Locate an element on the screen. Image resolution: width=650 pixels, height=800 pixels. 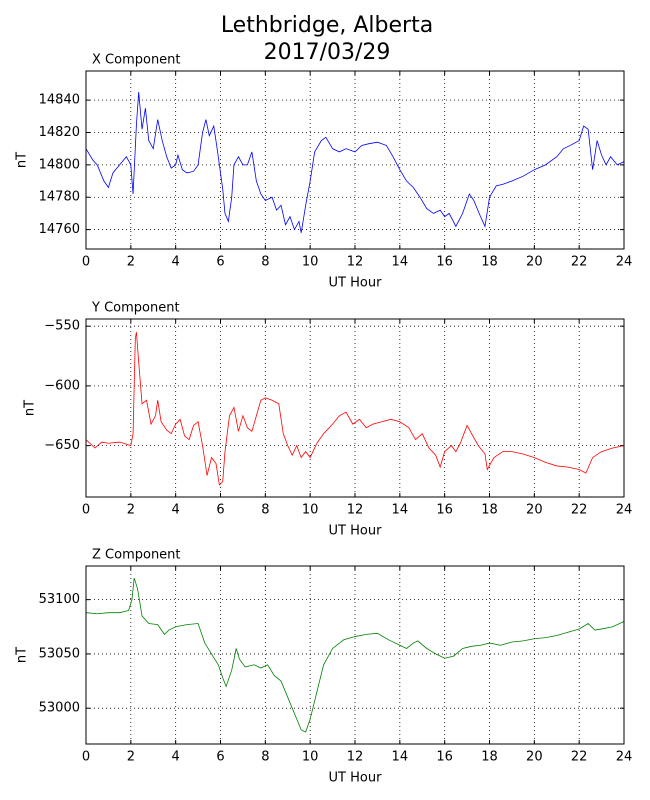
subplot-title: Z Component is located at coordinates (136, 555).